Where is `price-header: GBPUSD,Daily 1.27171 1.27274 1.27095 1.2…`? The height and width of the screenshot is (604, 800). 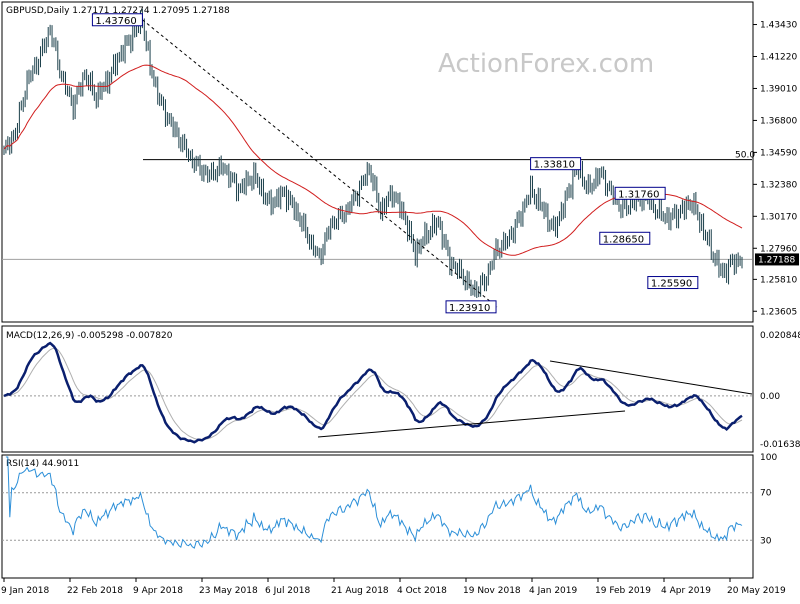 price-header: GBPUSD,Daily 1.27171 1.27274 1.27095 1.2… is located at coordinates (118, 11).